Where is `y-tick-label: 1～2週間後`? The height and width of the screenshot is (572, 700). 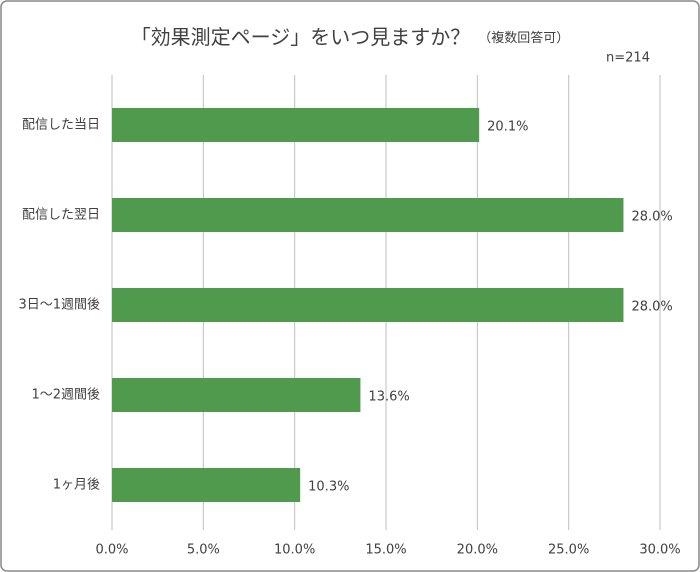 y-tick-label: 1～2週間後 is located at coordinates (65, 395).